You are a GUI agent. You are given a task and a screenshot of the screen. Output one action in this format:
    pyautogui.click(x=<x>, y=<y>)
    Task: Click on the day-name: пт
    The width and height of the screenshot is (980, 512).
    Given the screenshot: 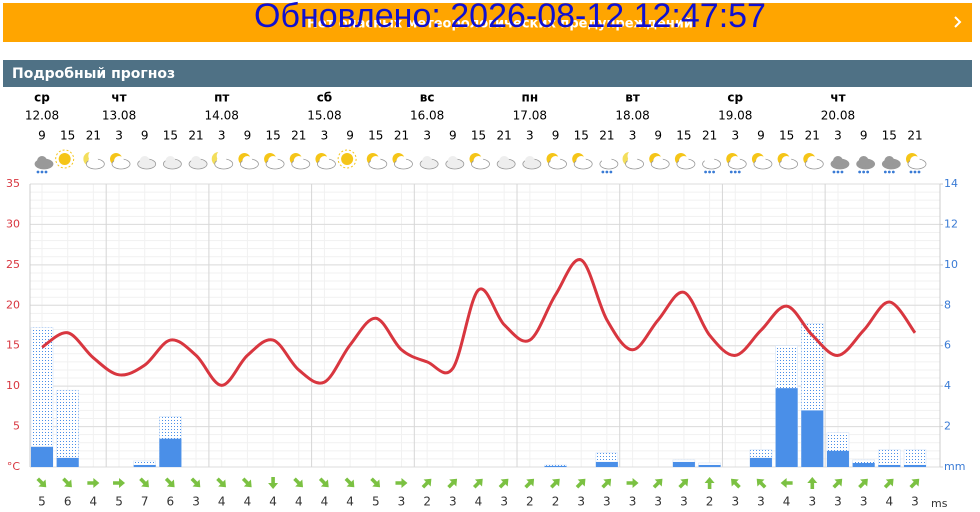 What is the action you would take?
    pyautogui.click(x=221, y=98)
    